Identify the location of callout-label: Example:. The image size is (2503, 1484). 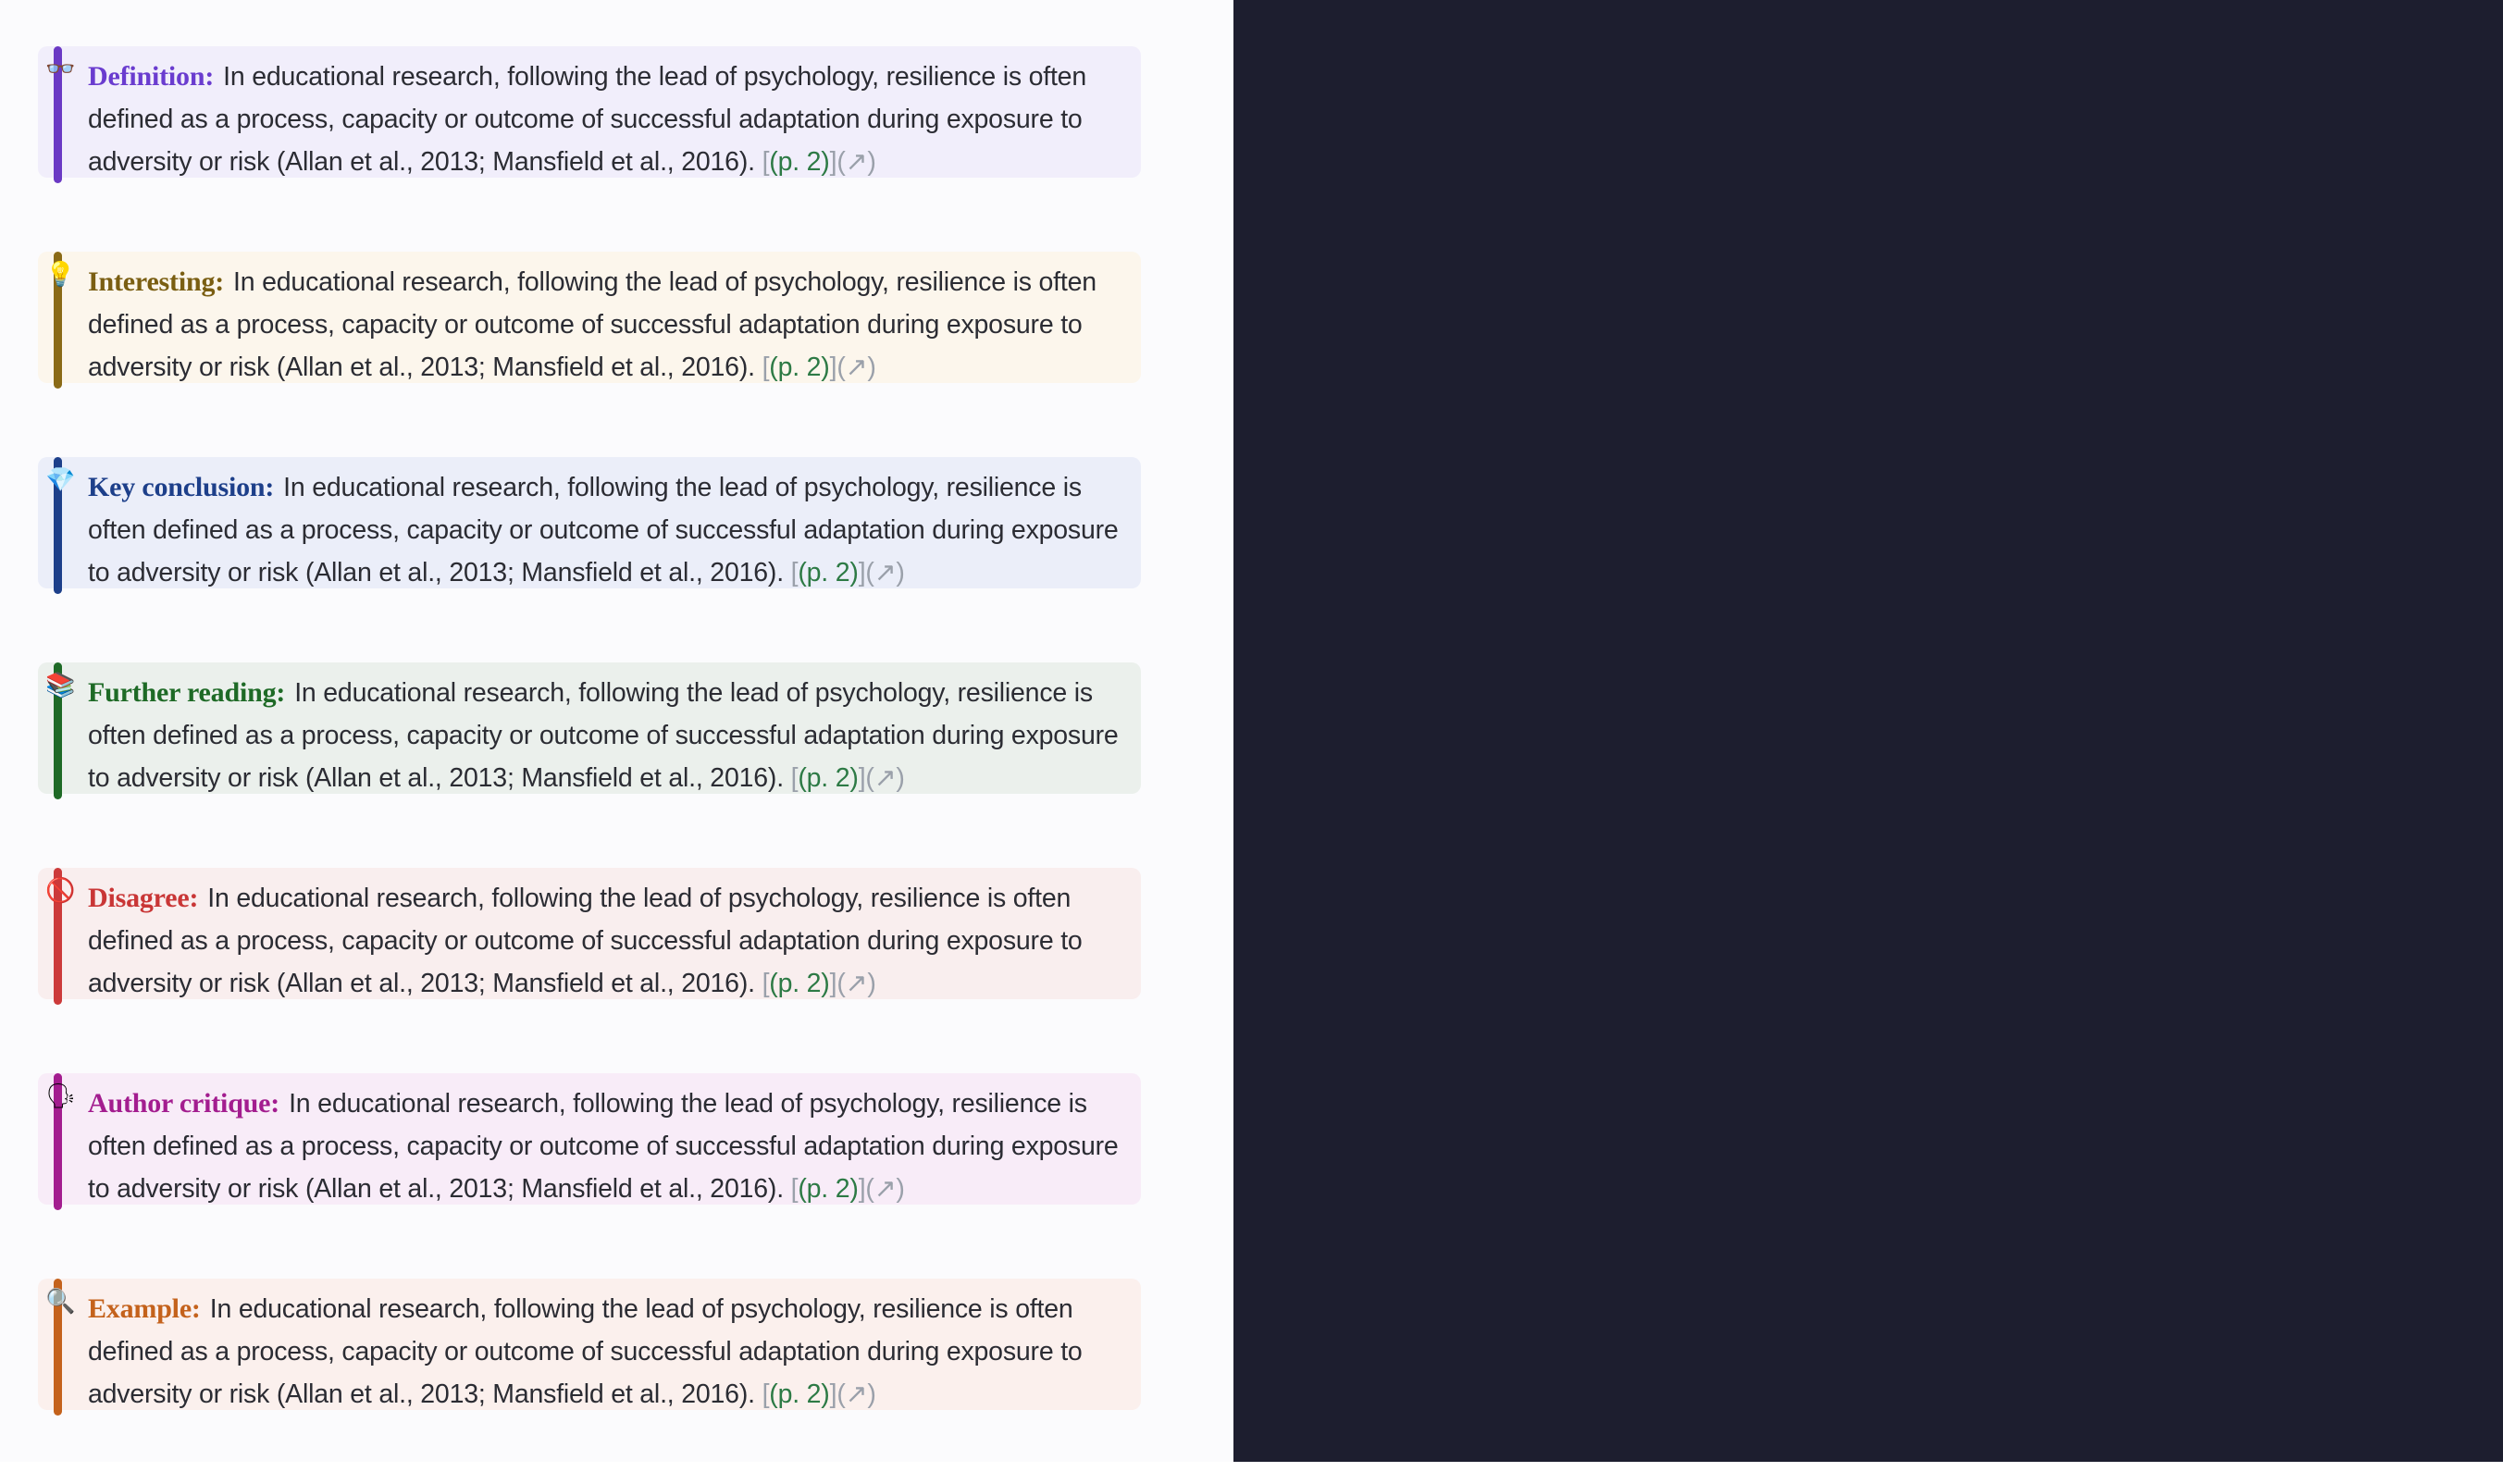
(144, 1309).